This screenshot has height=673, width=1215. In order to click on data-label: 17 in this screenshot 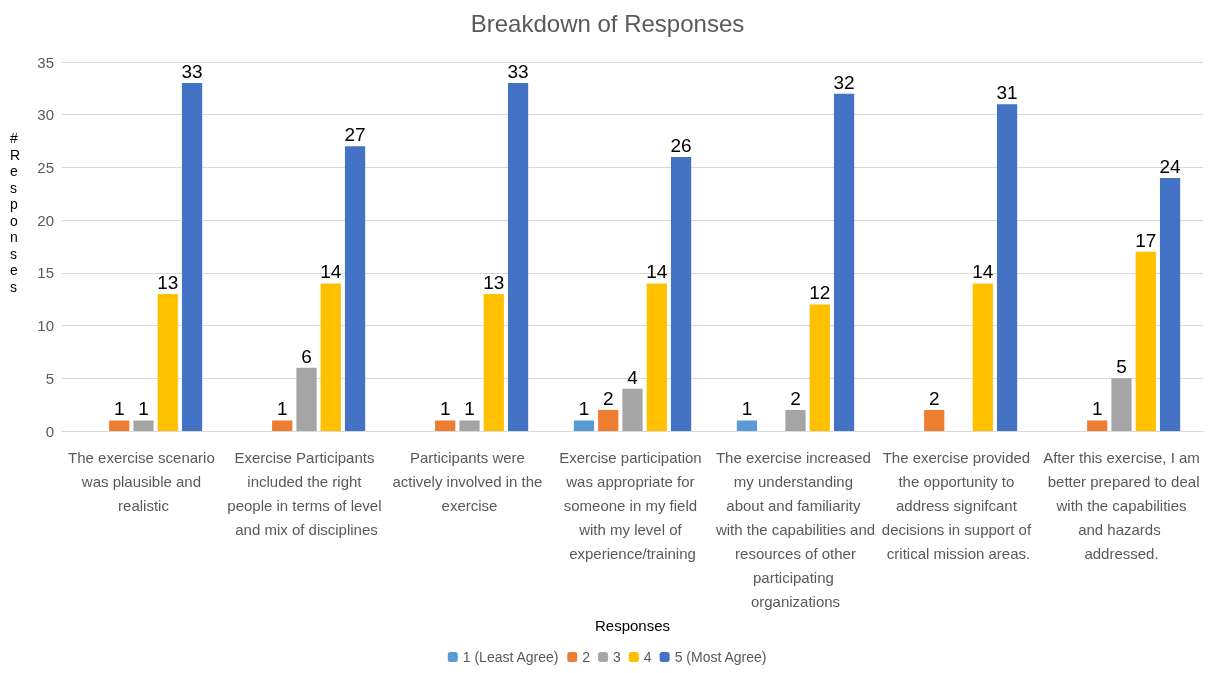, I will do `click(1146, 240)`.